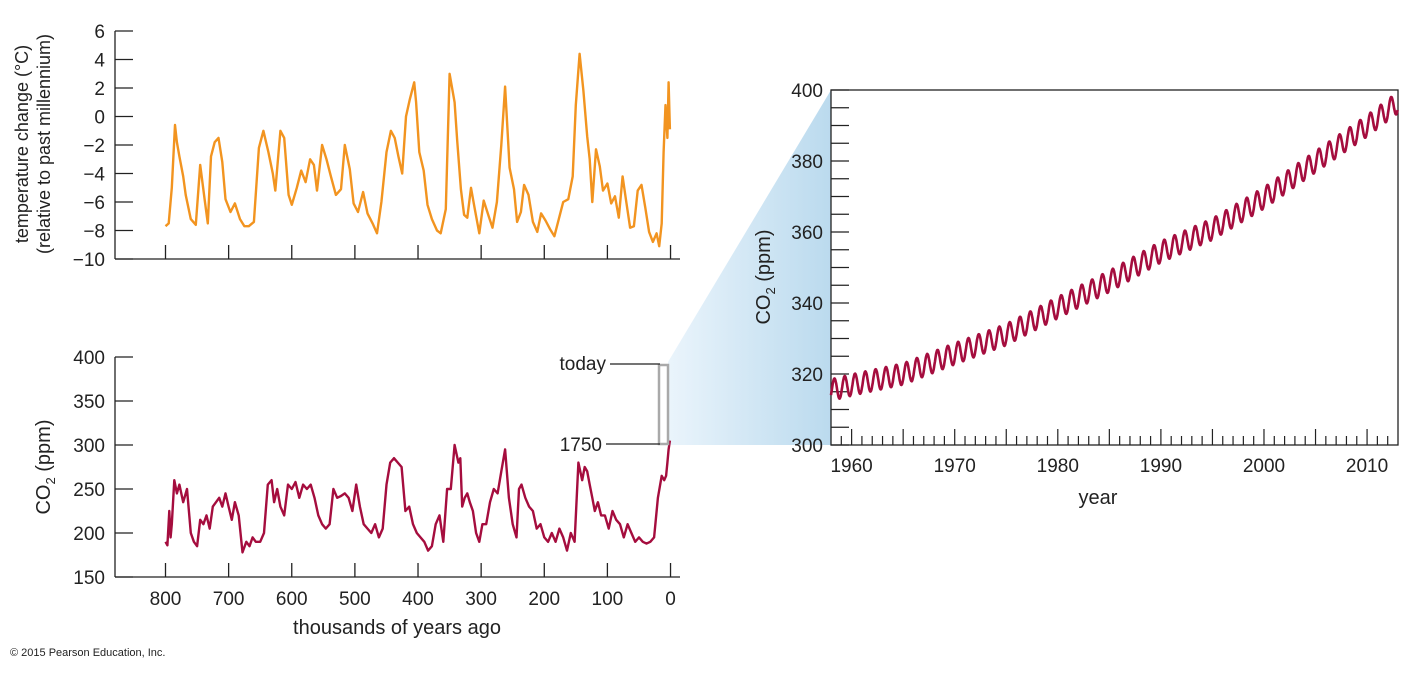 This screenshot has height=675, width=1411. What do you see at coordinates (94, 203) in the screenshot?
I see `temperature-y-tick-label: −6` at bounding box center [94, 203].